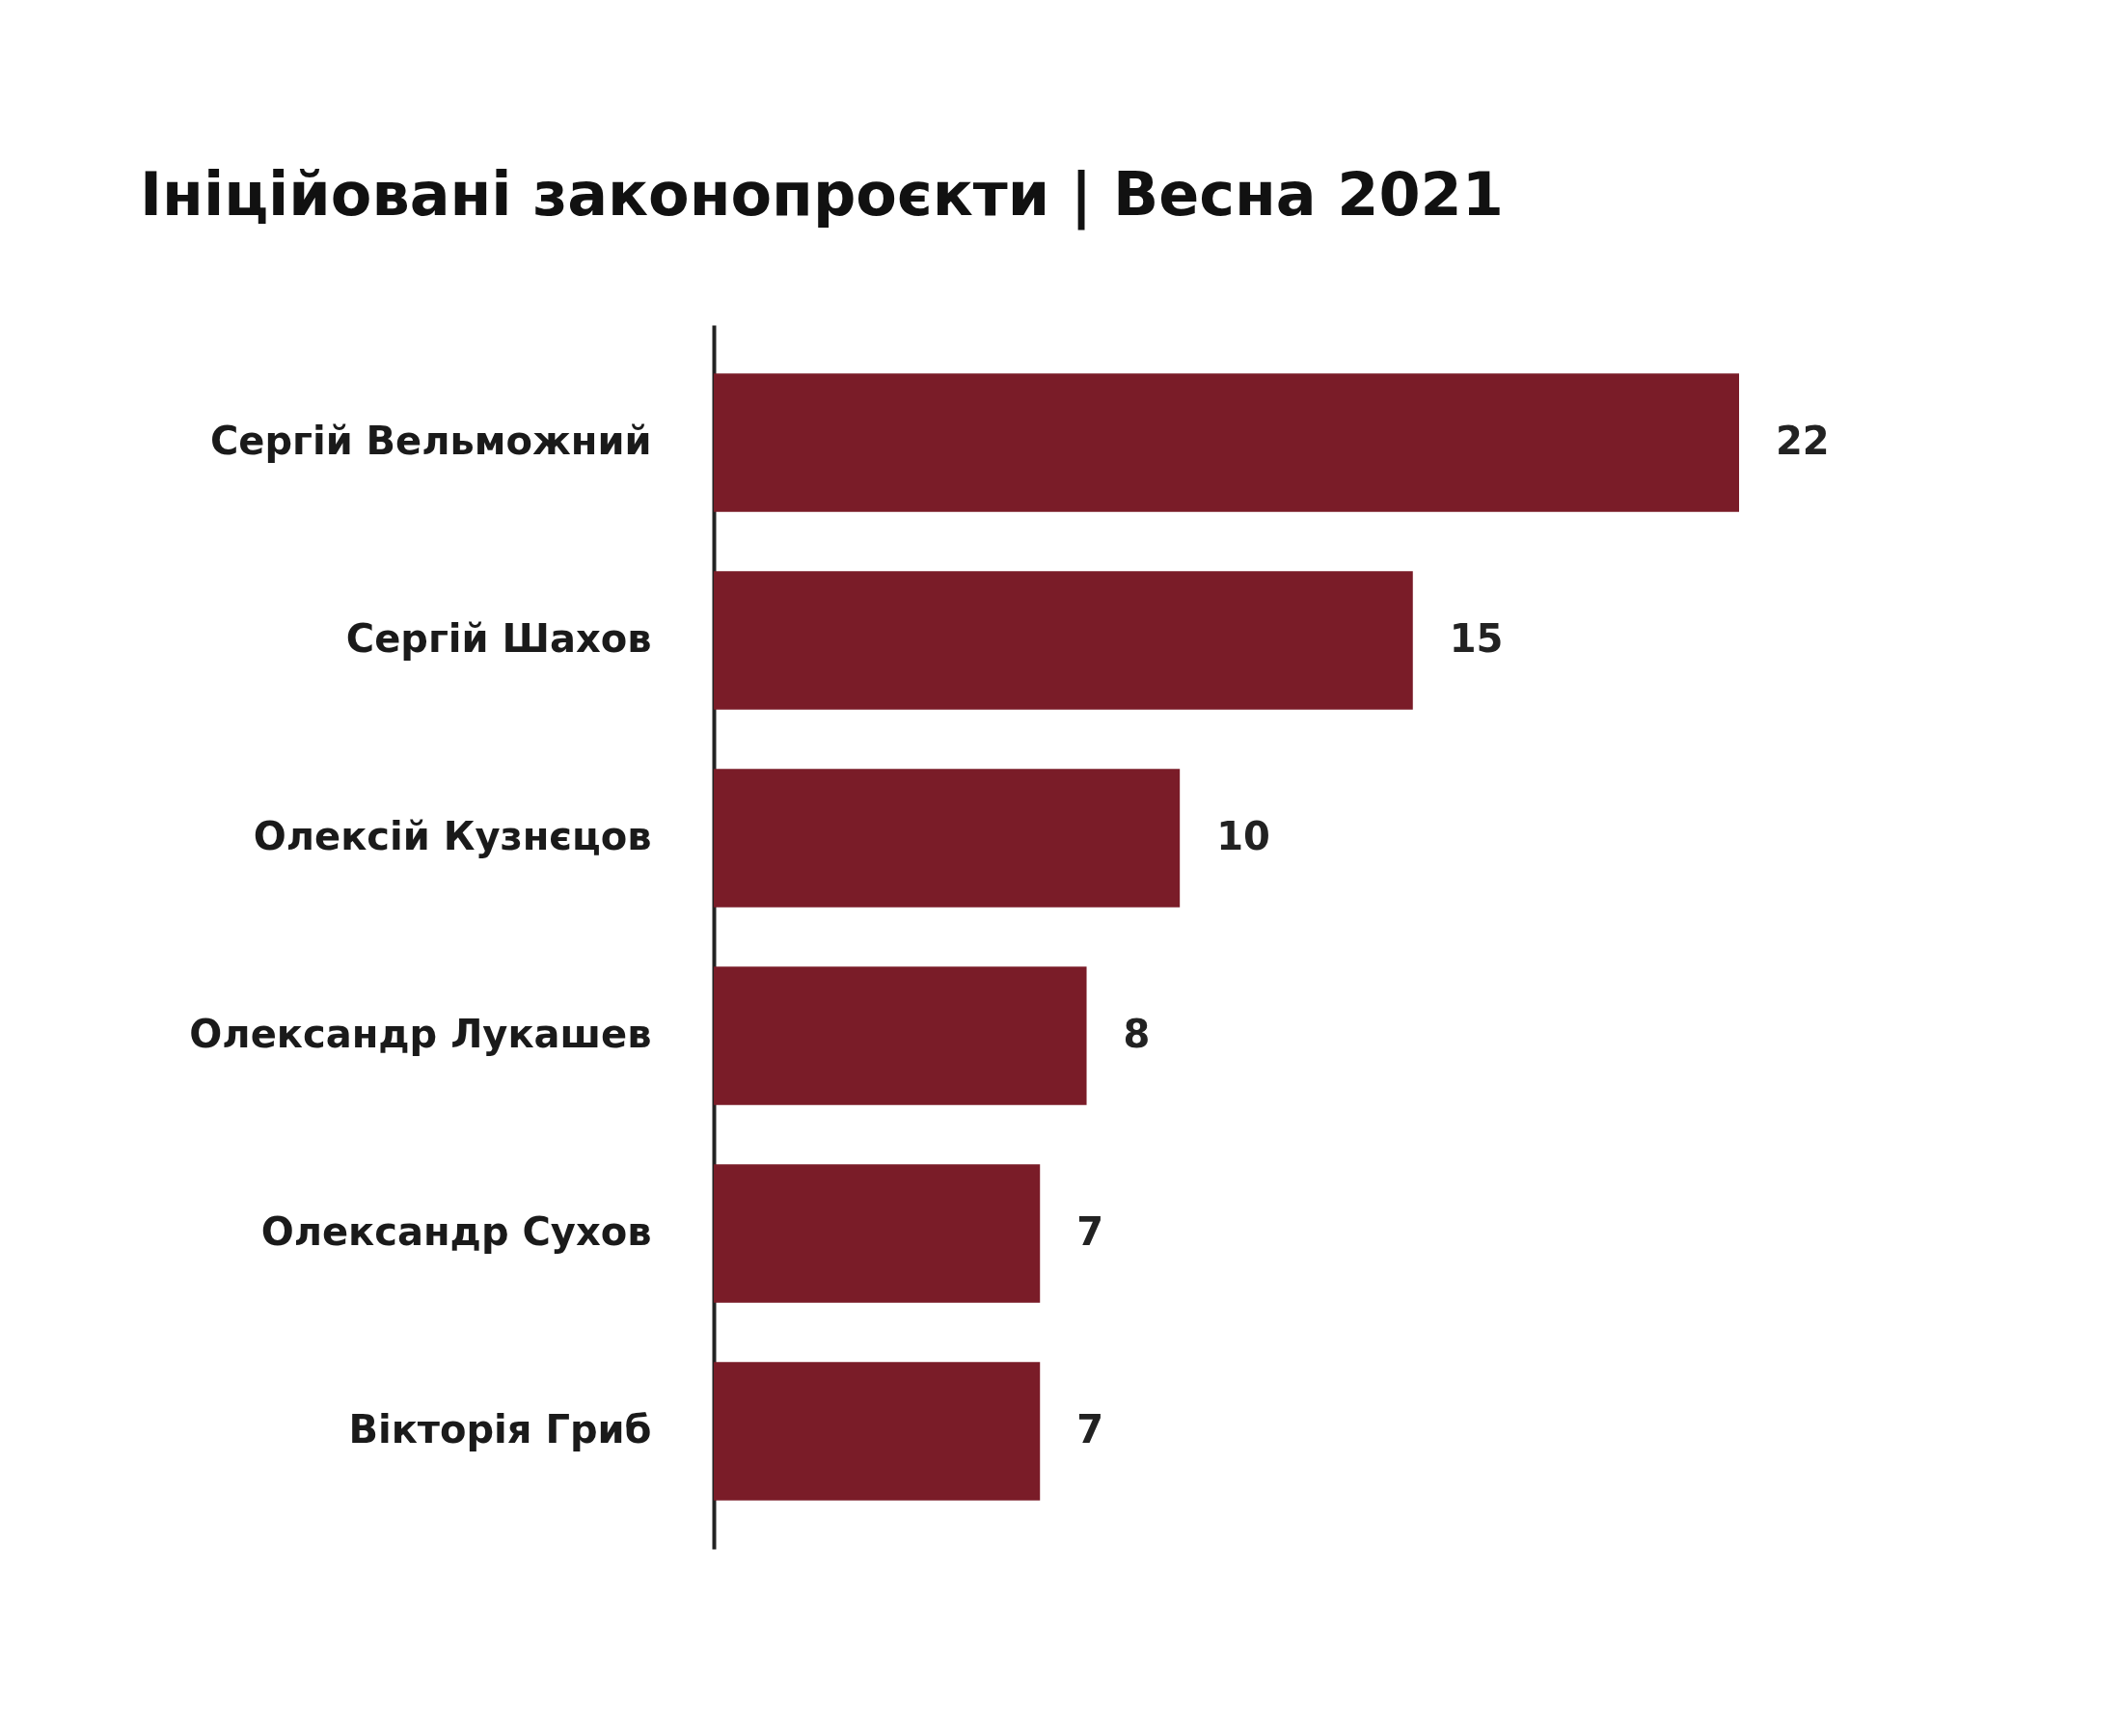 This screenshot has height=1736, width=2122. I want to click on chart-title: Ініційовані законопроєкти | Весна 2021, so click(822, 195).